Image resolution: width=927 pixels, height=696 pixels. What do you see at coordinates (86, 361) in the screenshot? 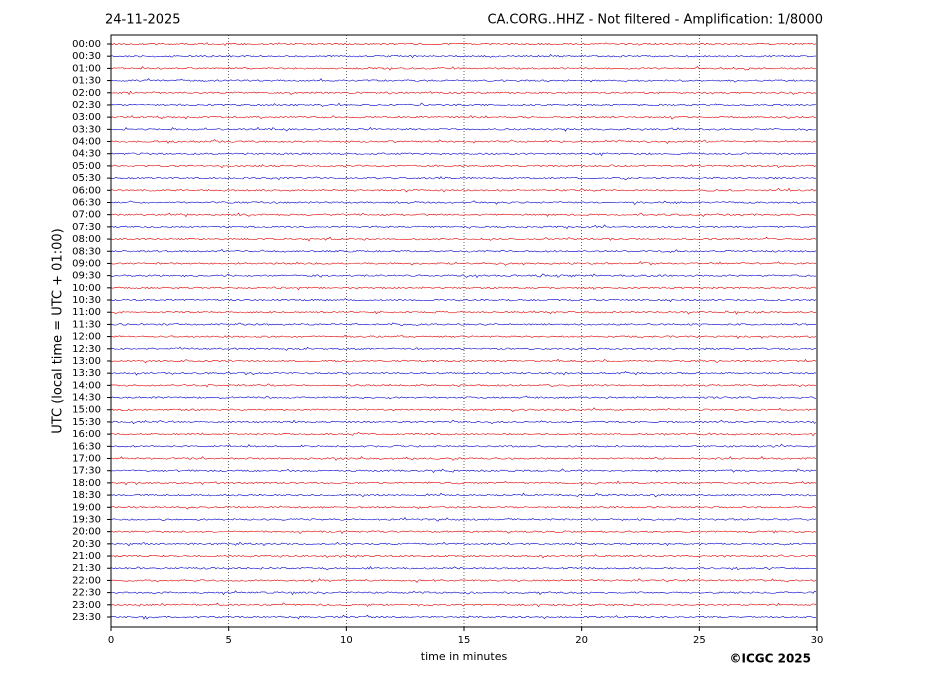
I see `y-tick-label: 13:00` at bounding box center [86, 361].